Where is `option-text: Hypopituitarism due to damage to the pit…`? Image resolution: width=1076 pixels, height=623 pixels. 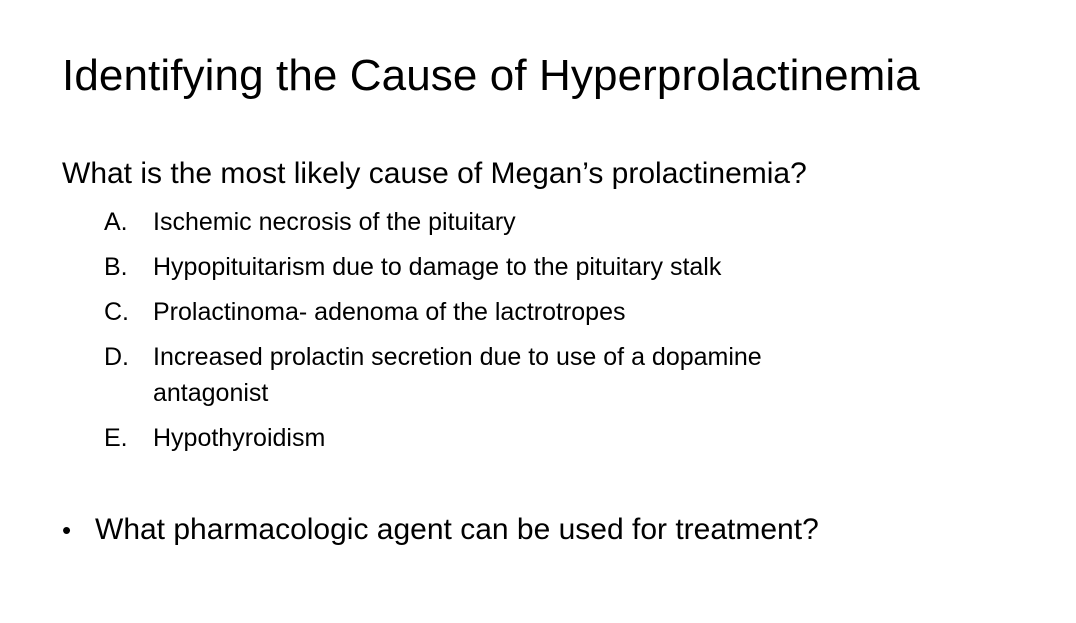
option-text: Hypopituitarism due to damage to the pit… is located at coordinates (437, 267).